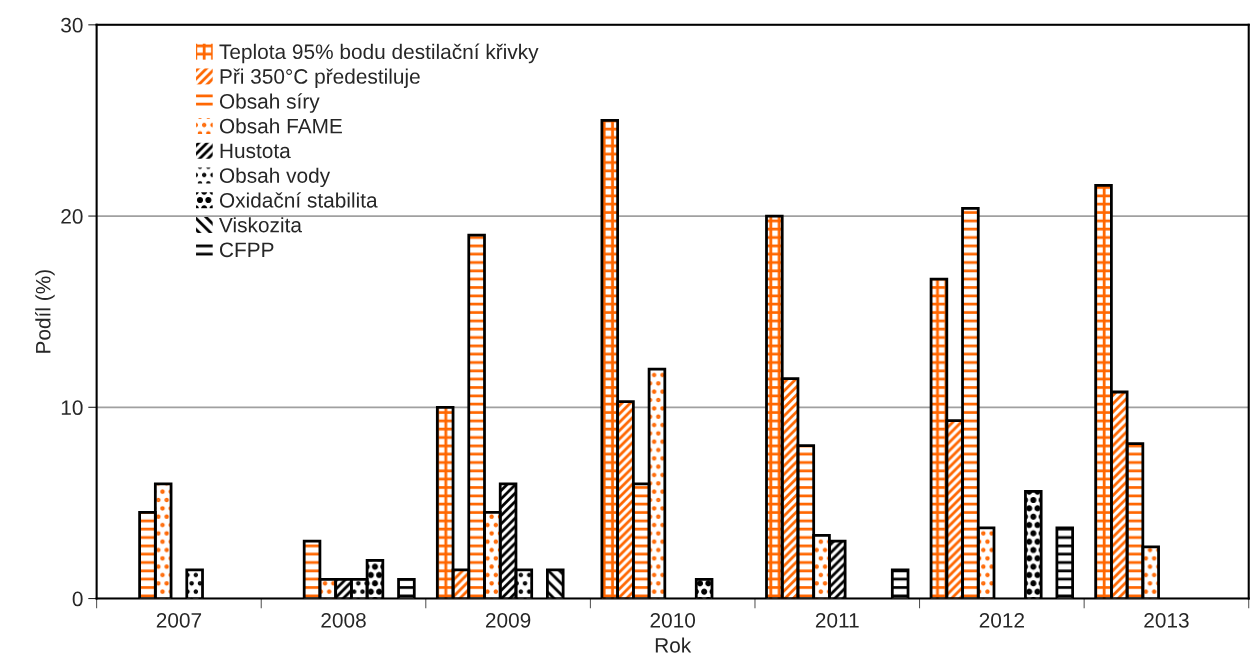 The height and width of the screenshot is (671, 1255). What do you see at coordinates (508, 620) in the screenshot?
I see `x-tick-label: 2009` at bounding box center [508, 620].